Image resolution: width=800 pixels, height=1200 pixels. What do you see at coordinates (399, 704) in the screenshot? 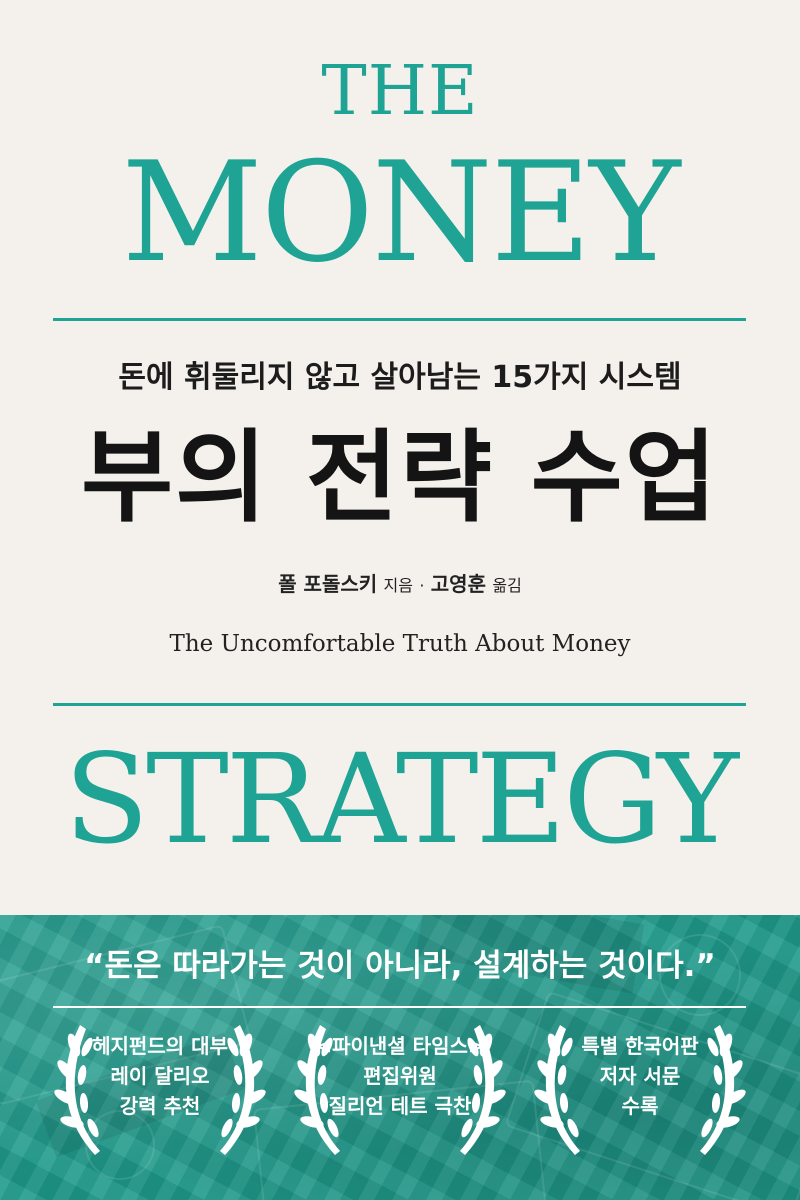
I see `middle-divider` at bounding box center [399, 704].